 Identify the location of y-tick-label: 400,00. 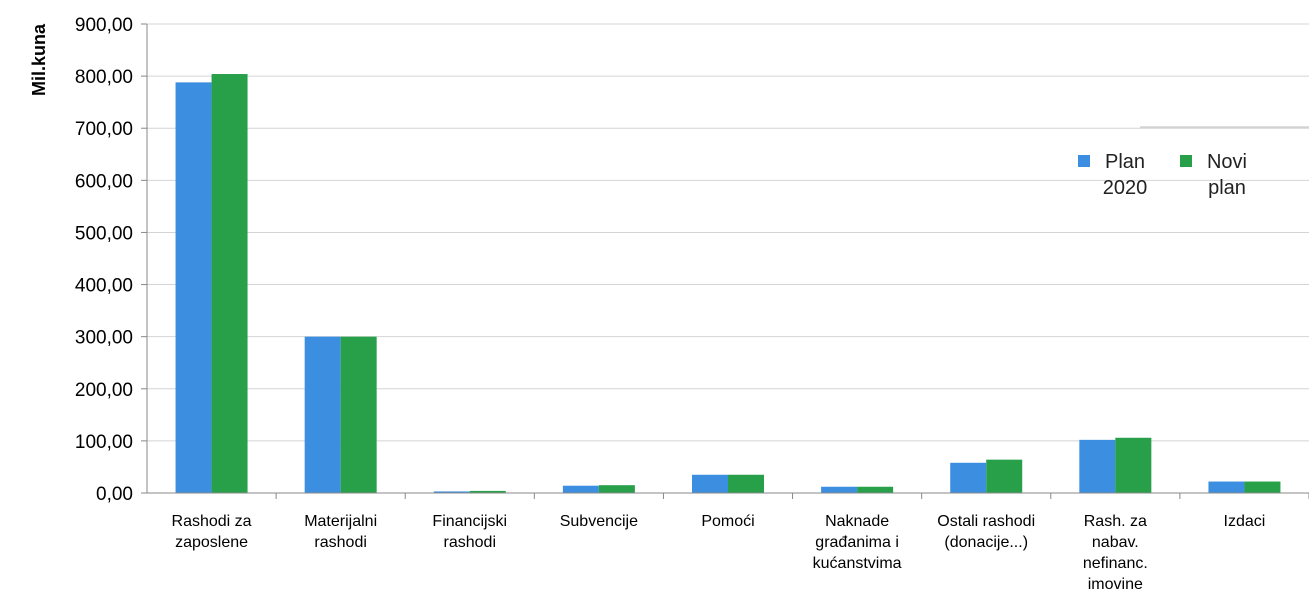
(104, 286).